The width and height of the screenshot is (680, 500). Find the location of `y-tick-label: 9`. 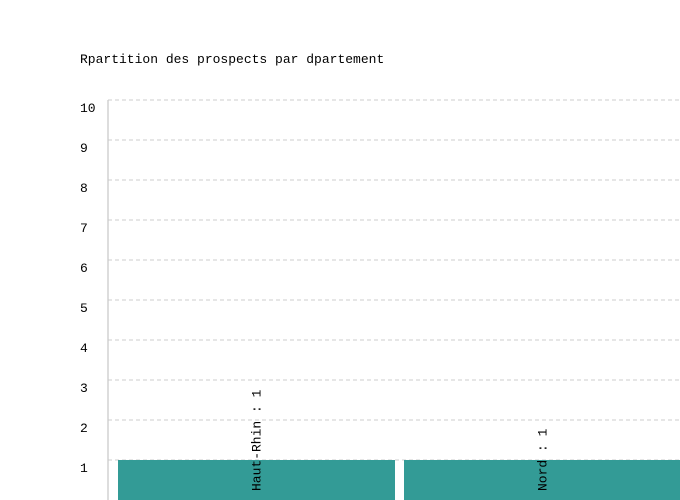

y-tick-label: 9 is located at coordinates (84, 148).